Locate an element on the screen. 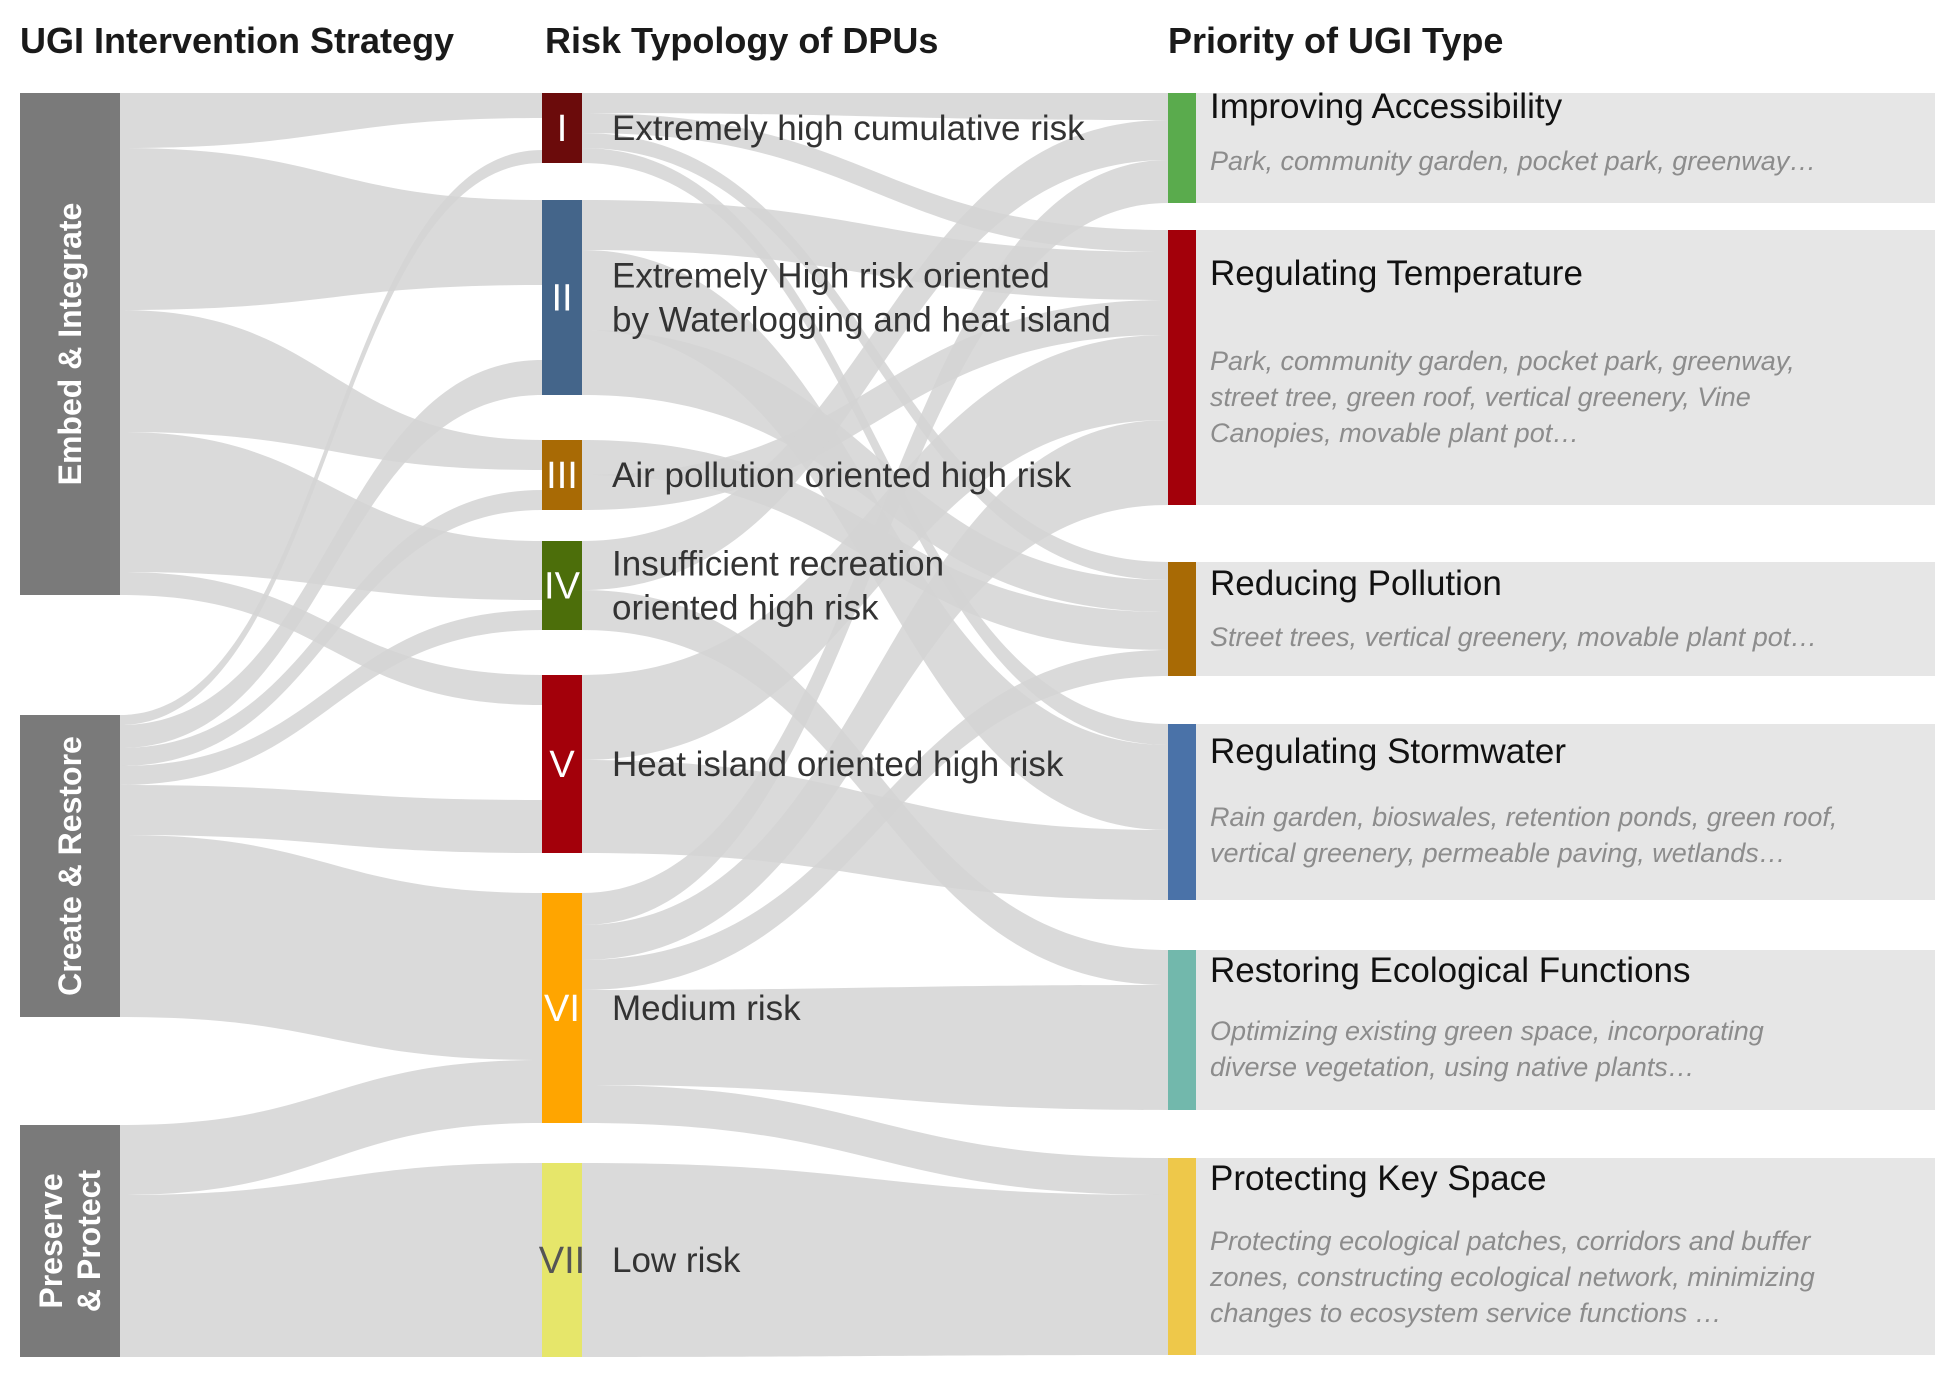 The height and width of the screenshot is (1377, 1955). flow-risk-VII-to-key is located at coordinates (875, 1260).